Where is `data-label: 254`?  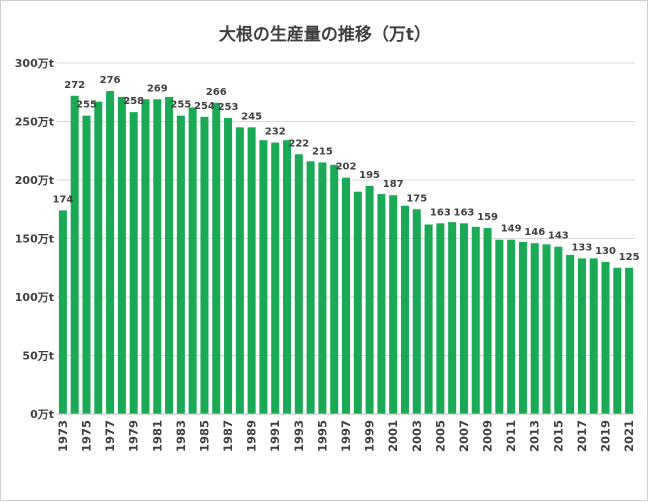
data-label: 254 is located at coordinates (204, 106).